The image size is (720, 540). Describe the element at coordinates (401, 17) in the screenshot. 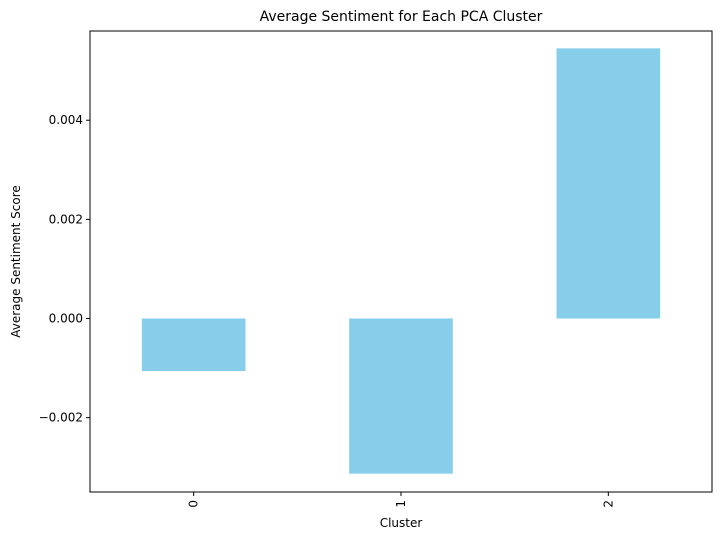

I see `chart-title: Average Sentiment for Each PCA Cluster` at that location.